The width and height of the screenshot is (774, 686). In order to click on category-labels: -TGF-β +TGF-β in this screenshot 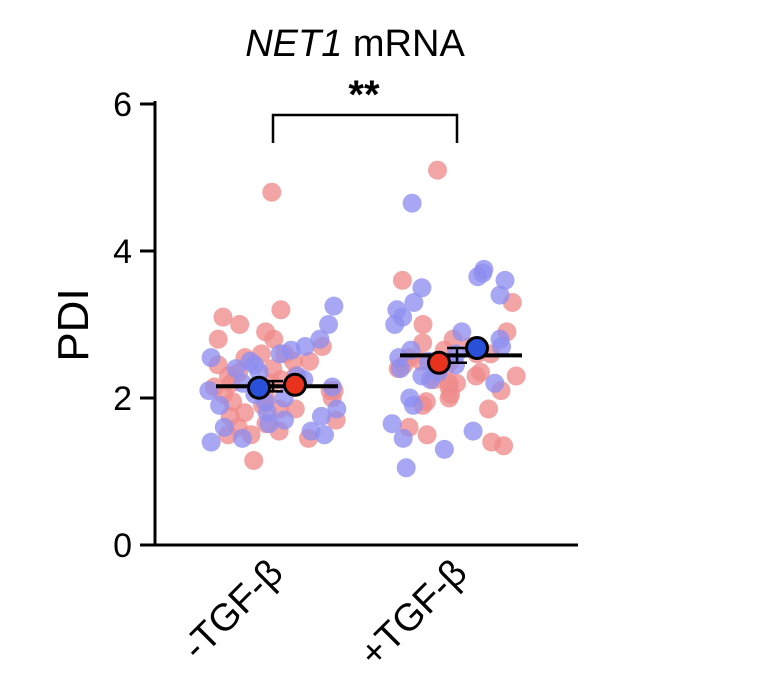, I will do `click(325, 614)`.